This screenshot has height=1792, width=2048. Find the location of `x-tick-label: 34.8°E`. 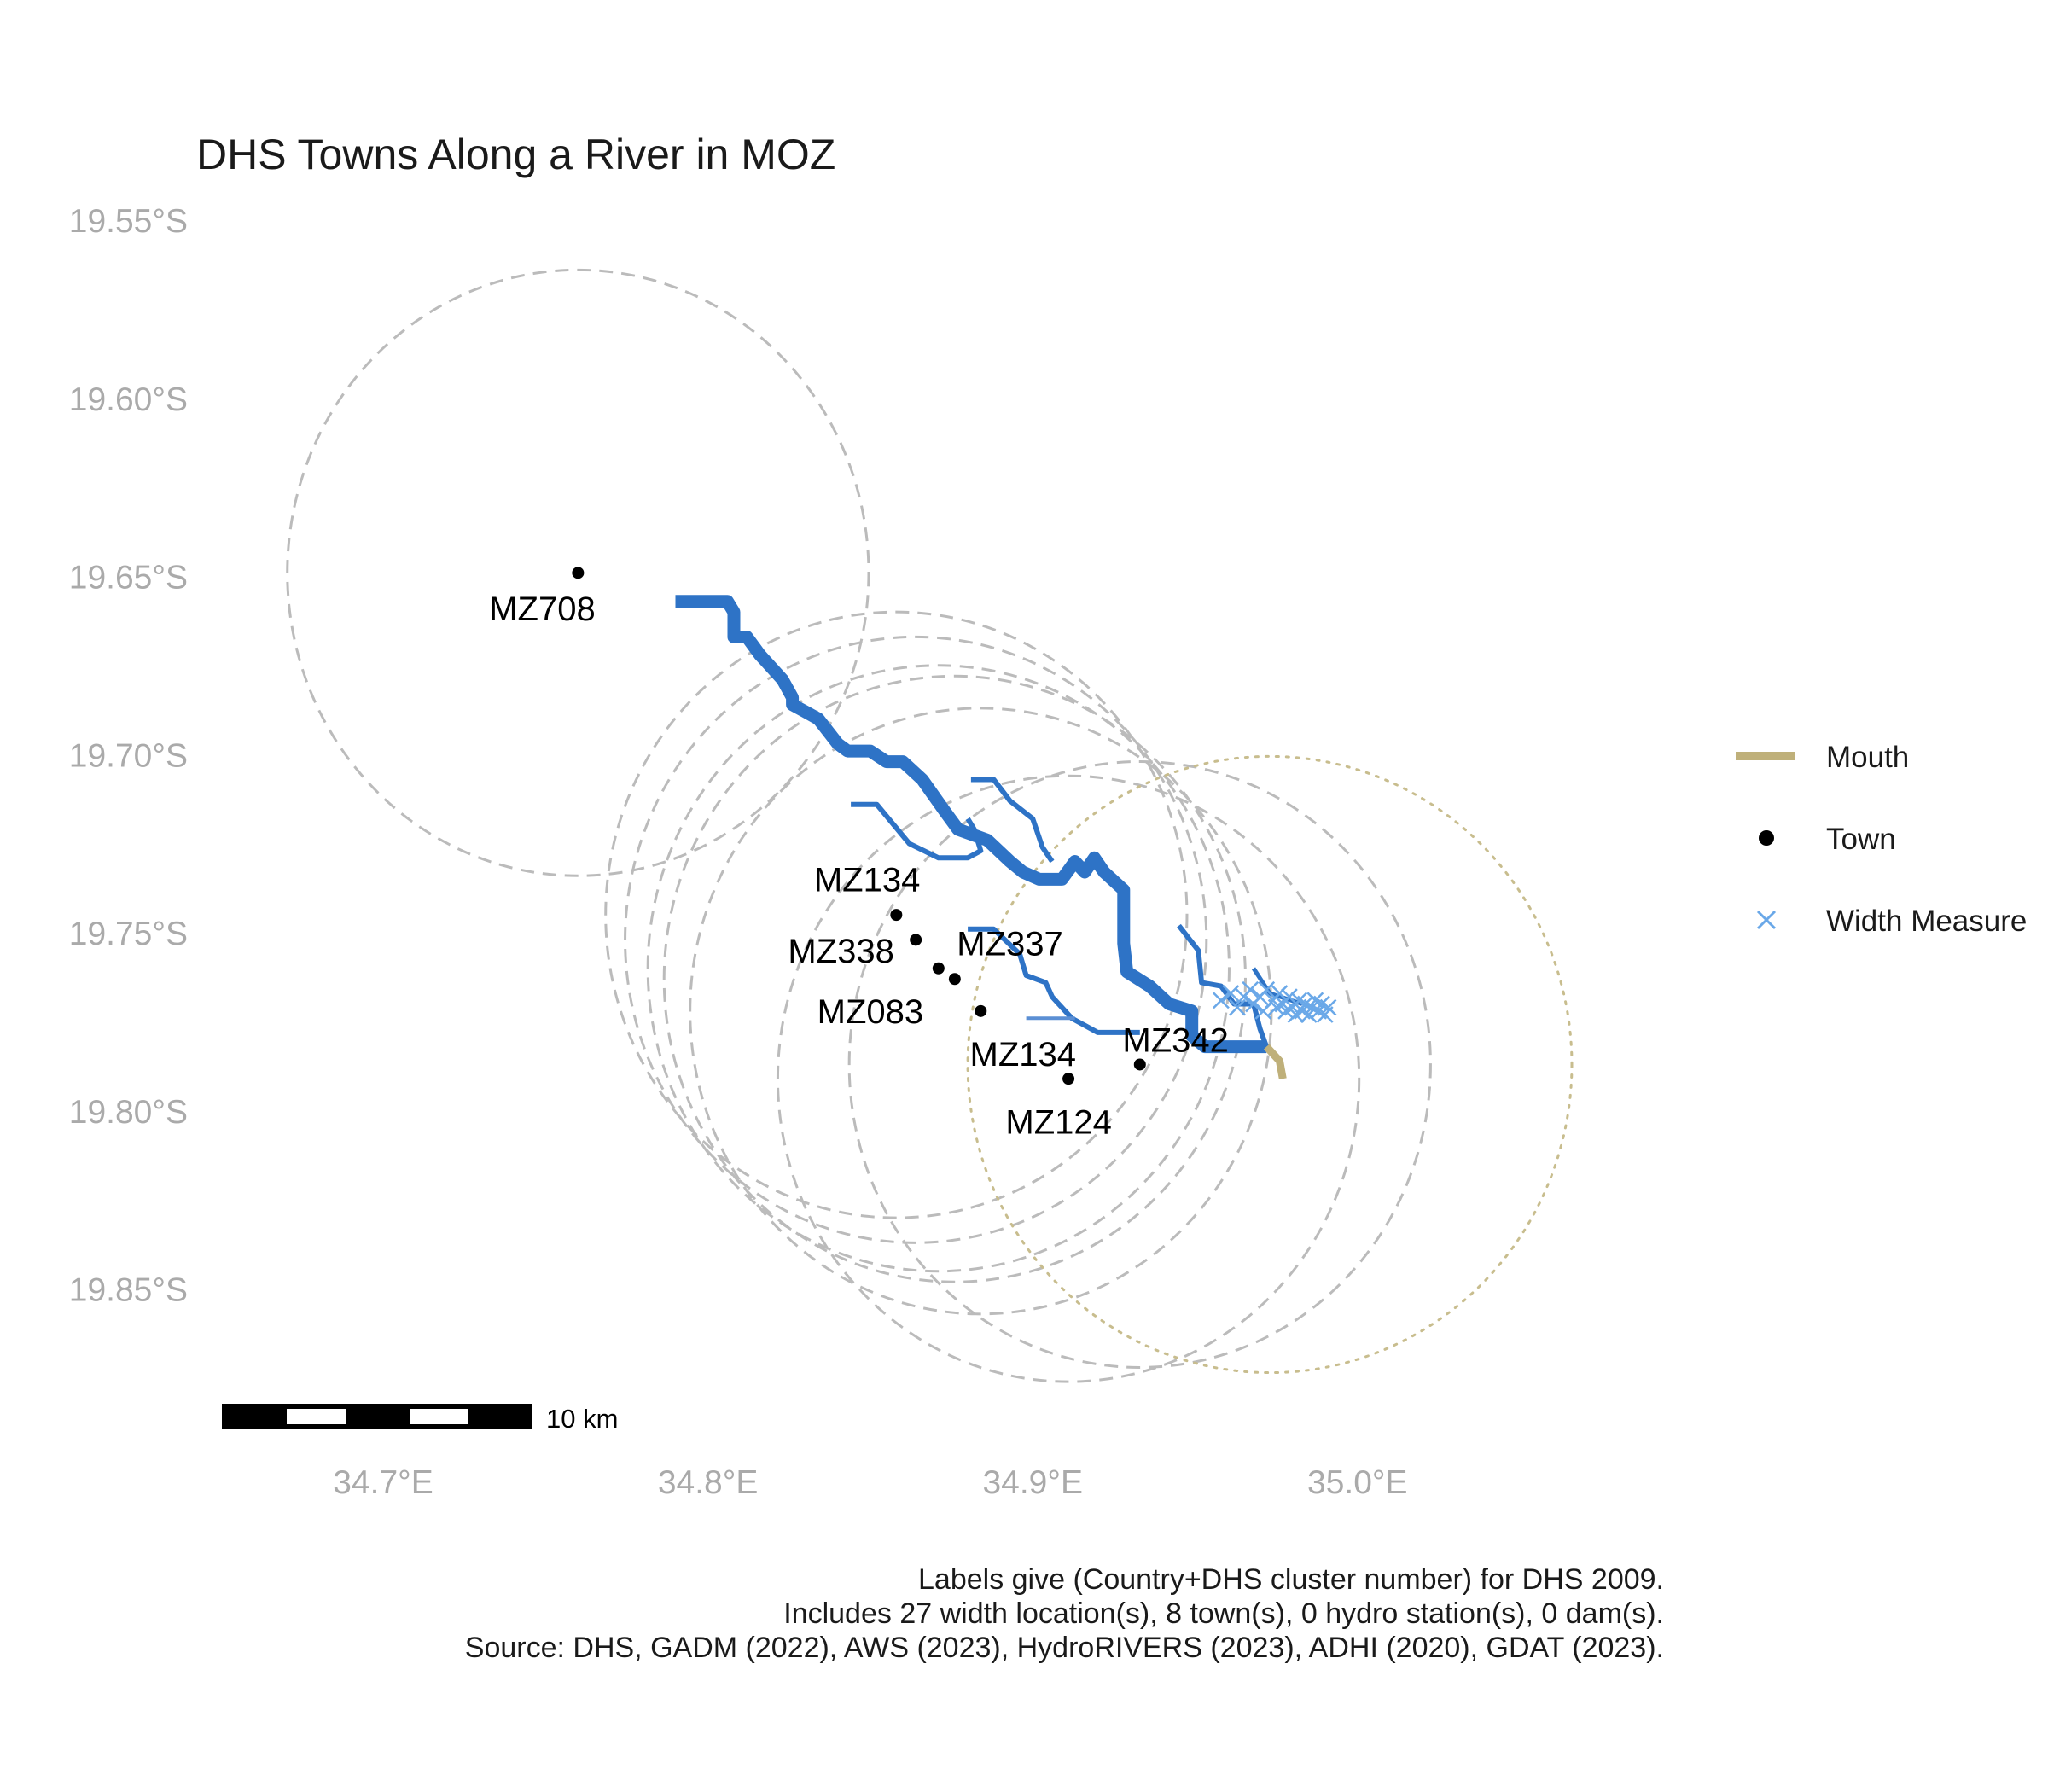

x-tick-label: 34.8°E is located at coordinates (708, 1482).